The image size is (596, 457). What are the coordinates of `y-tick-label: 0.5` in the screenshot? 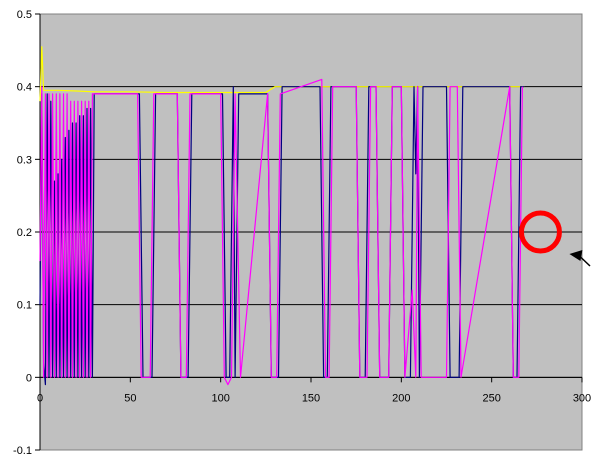 It's located at (24, 15).